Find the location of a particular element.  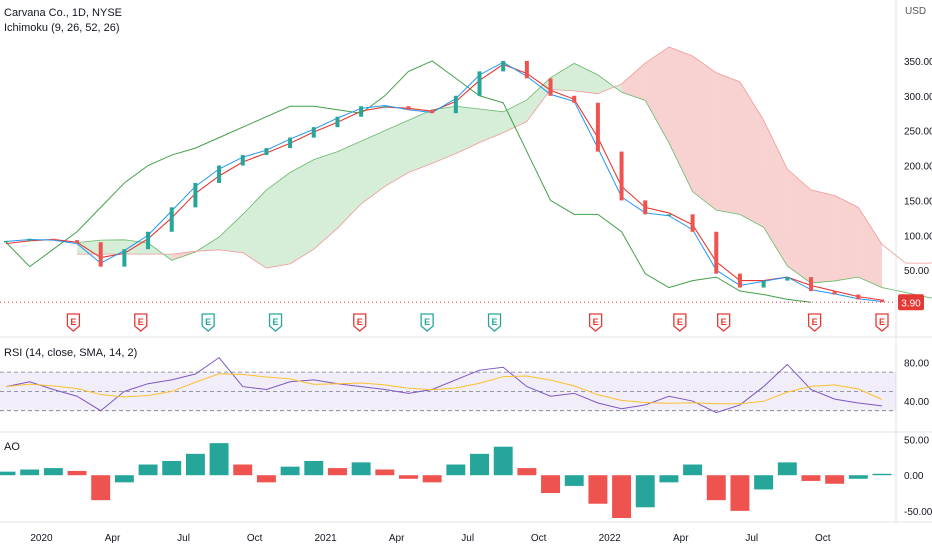

rsi-line is located at coordinates (444, 385).